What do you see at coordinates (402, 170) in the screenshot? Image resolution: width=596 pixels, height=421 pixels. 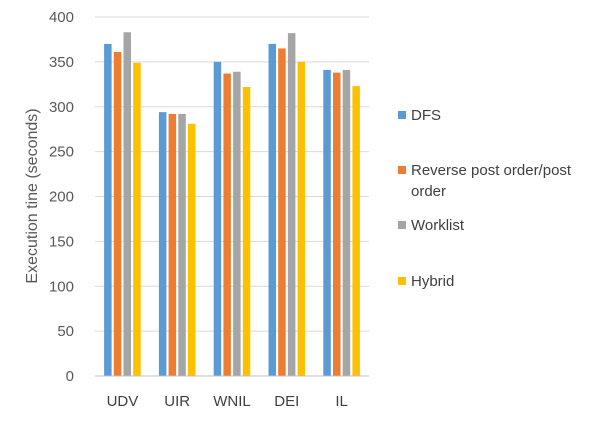 I see `legend-swatch-reverse-post-order-post-order` at bounding box center [402, 170].